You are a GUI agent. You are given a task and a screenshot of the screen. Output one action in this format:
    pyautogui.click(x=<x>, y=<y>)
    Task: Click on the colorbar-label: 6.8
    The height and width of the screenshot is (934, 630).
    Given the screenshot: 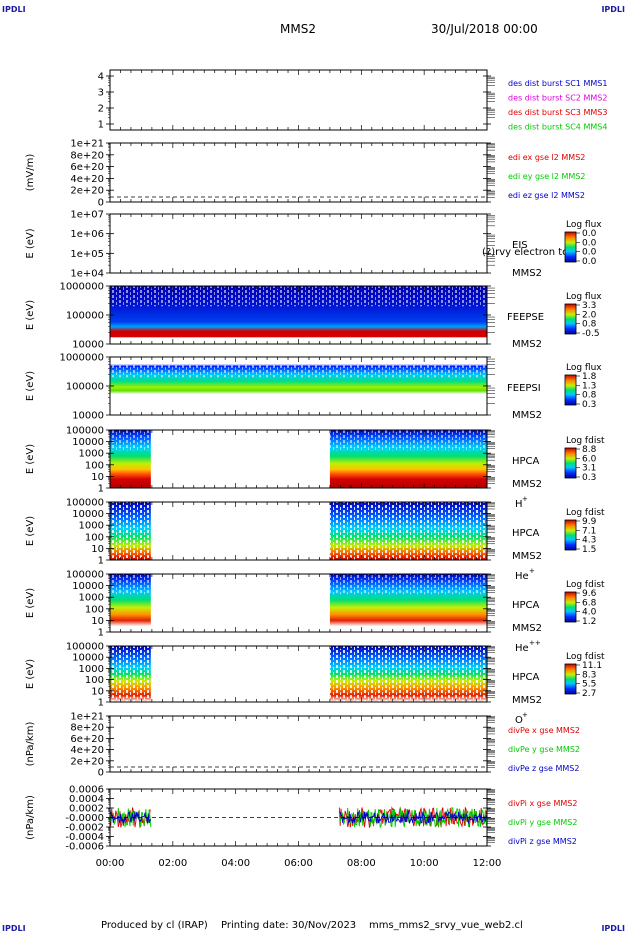 What is the action you would take?
    pyautogui.click(x=589, y=603)
    